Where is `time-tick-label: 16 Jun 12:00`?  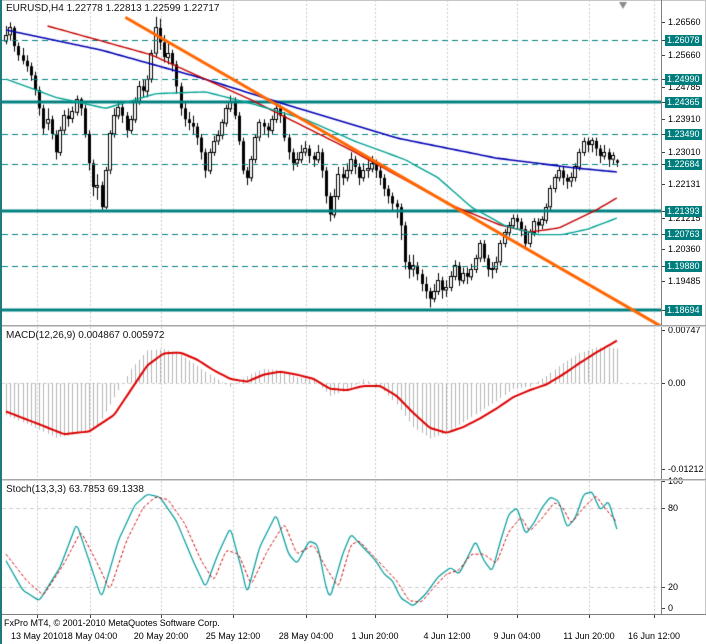 time-tick-label: 16 Jun 12:00 is located at coordinates (654, 636).